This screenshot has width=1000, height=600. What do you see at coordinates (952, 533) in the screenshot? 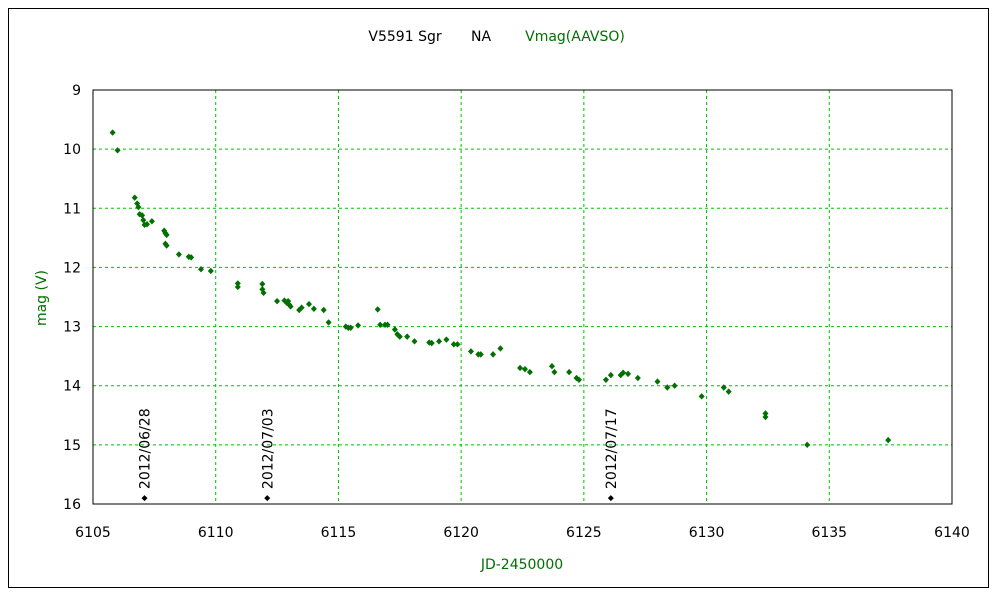
I see `x-tick-label: 6140` at bounding box center [952, 533].